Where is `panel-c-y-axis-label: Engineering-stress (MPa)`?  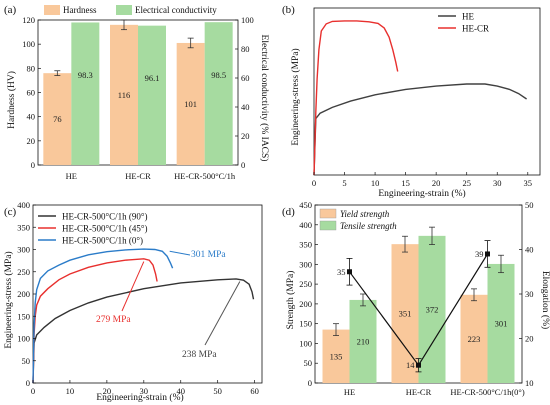 panel-c-y-axis-label: Engineering-stress (MPa) is located at coordinates (8, 299).